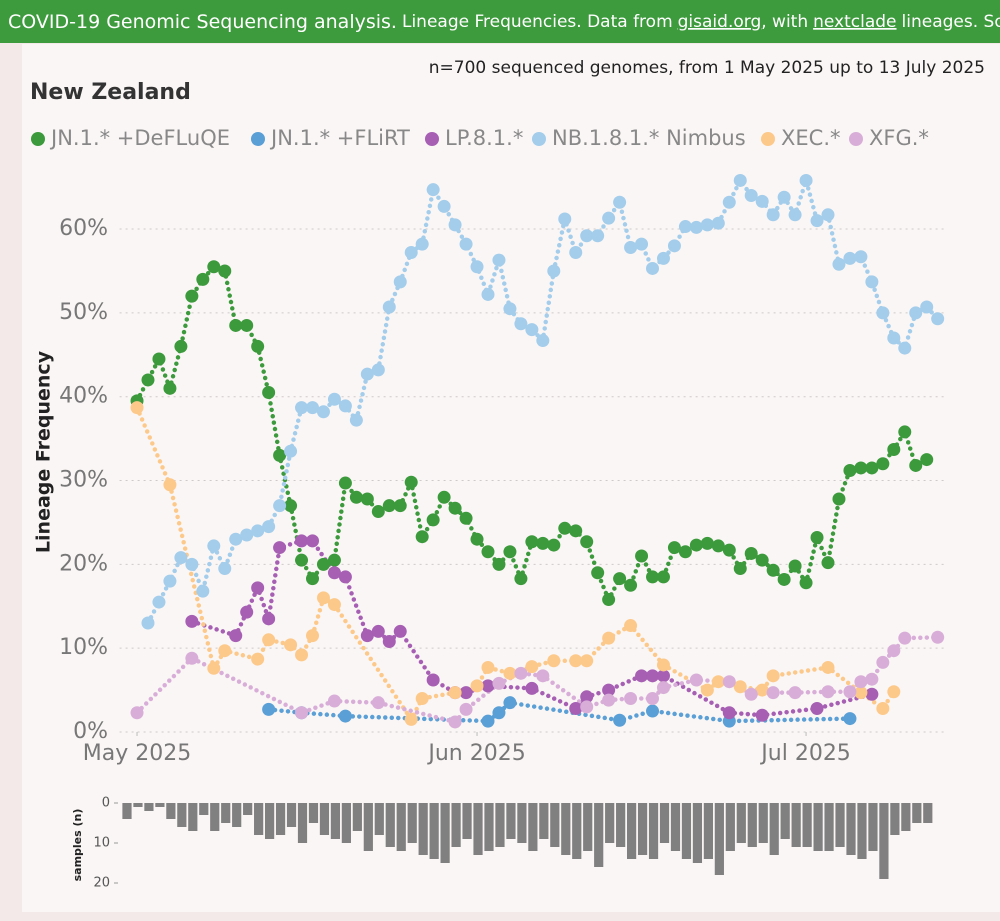 The width and height of the screenshot is (1000, 921). Describe the element at coordinates (90, 731) in the screenshot. I see `y-tick-label: 0%` at that location.